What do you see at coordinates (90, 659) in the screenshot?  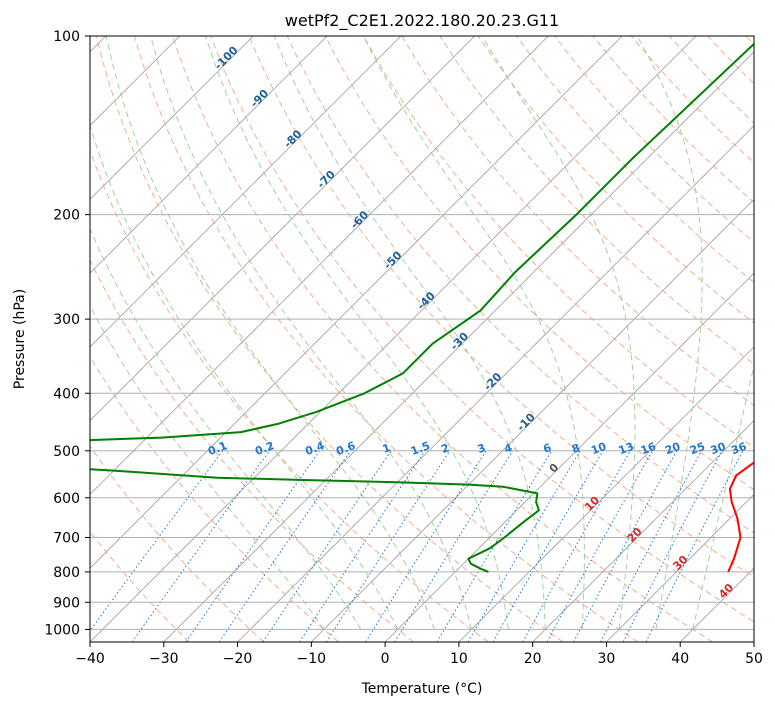 I see `x-tick-label: −40` at bounding box center [90, 659].